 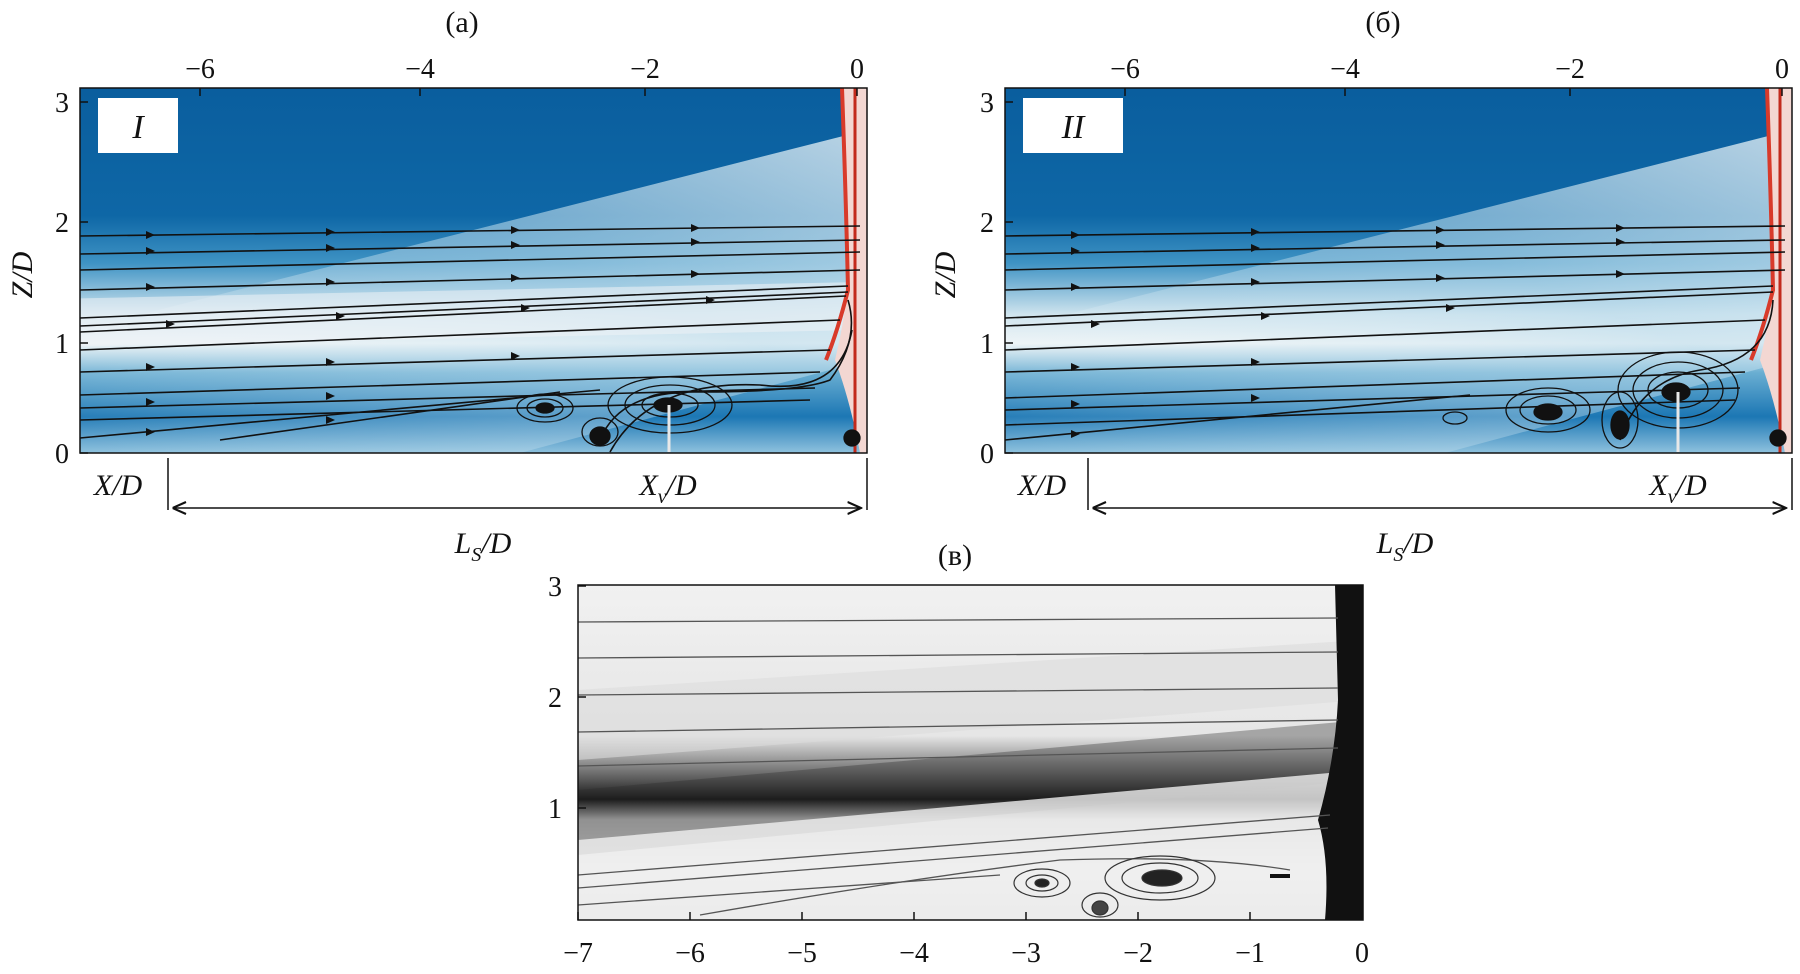 I want to click on panel-c-xtick: −7, so click(x=578, y=953).